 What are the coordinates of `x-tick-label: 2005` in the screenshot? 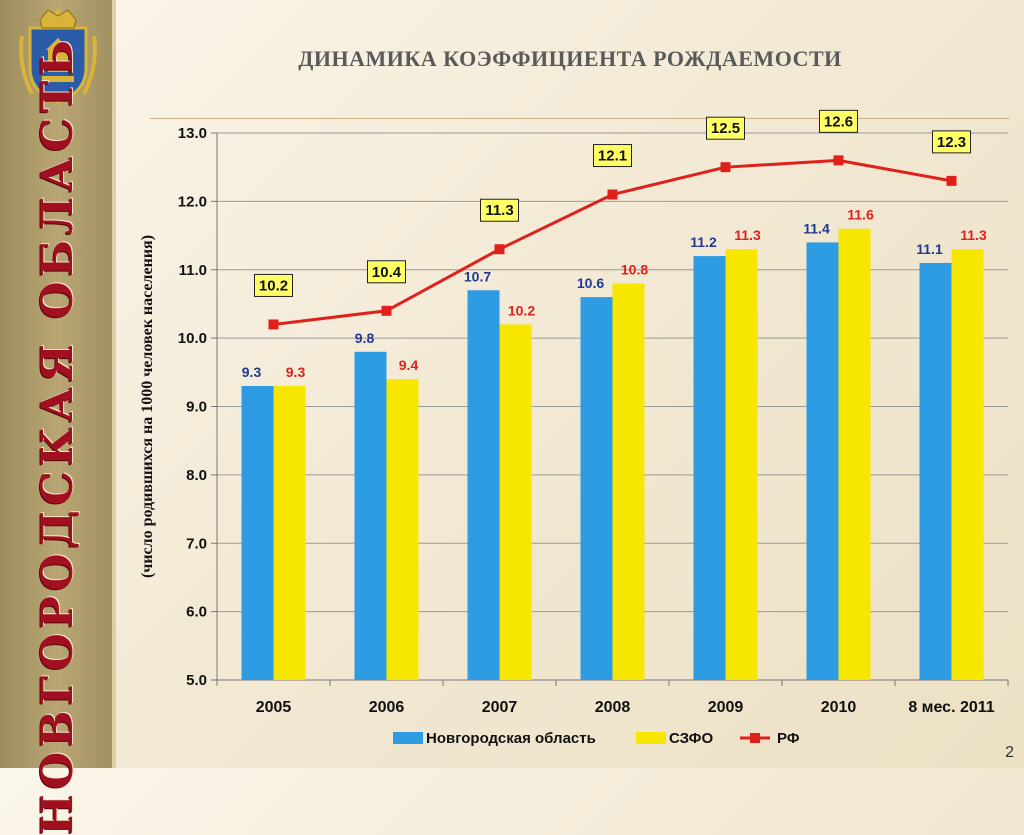 It's located at (274, 707).